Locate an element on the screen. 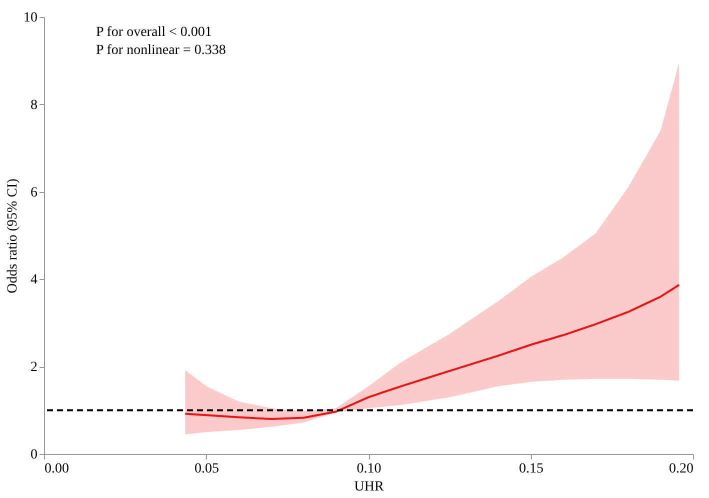 Image resolution: width=709 pixels, height=498 pixels. x-tick-label: 0.05 is located at coordinates (206, 469).